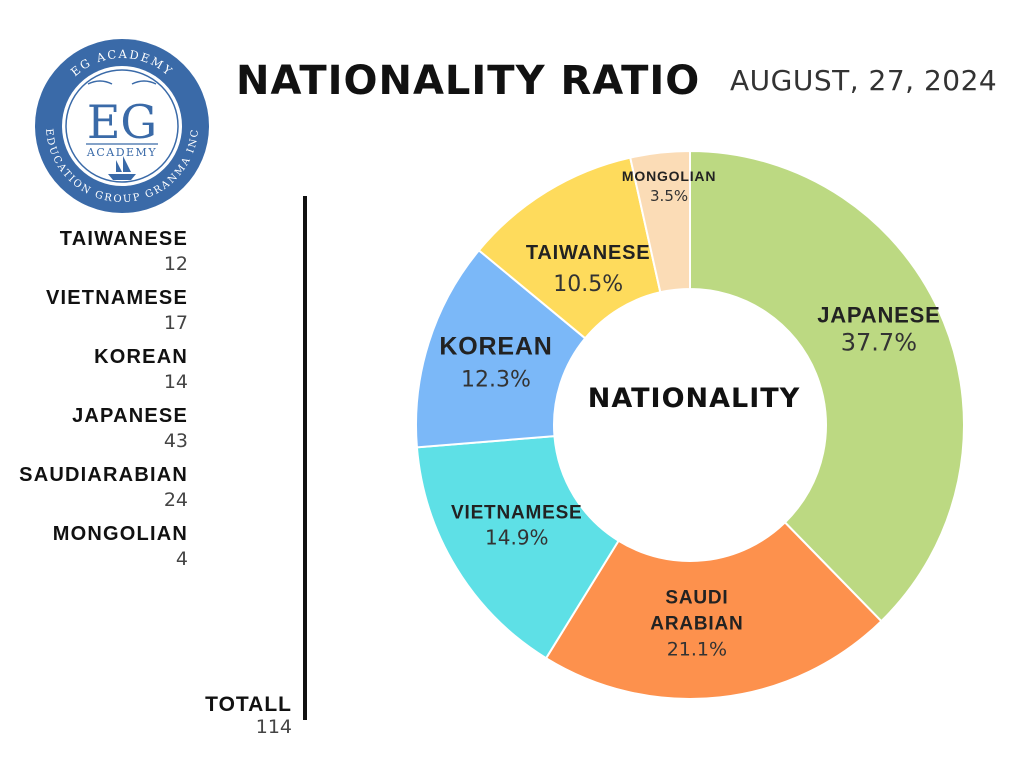  What do you see at coordinates (517, 538) in the screenshot?
I see `slice-value-vietnamese: 14.9%` at bounding box center [517, 538].